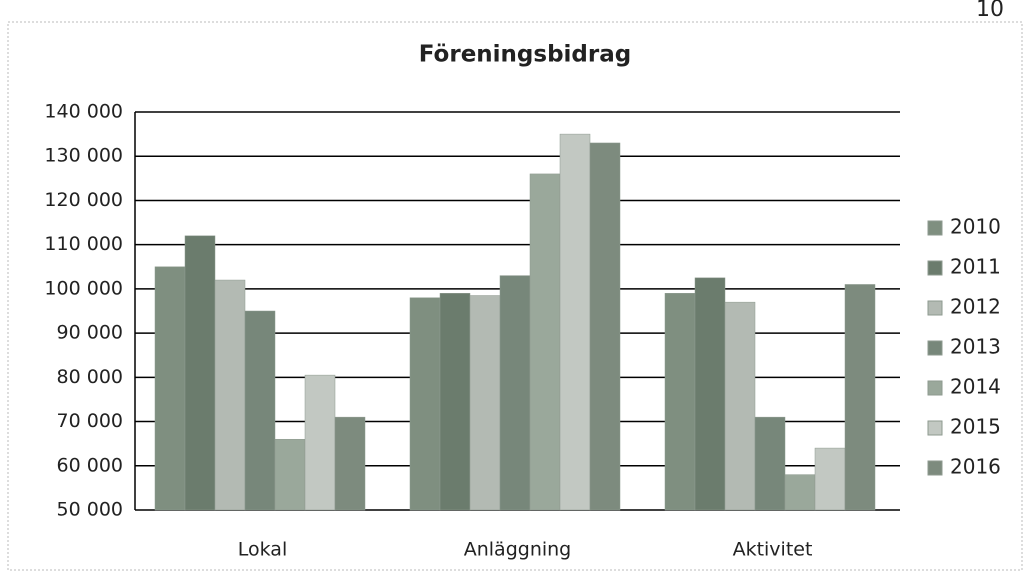 The image size is (1033, 573). What do you see at coordinates (525, 55) in the screenshot?
I see `chart-title: Föreningsbidrag` at bounding box center [525, 55].